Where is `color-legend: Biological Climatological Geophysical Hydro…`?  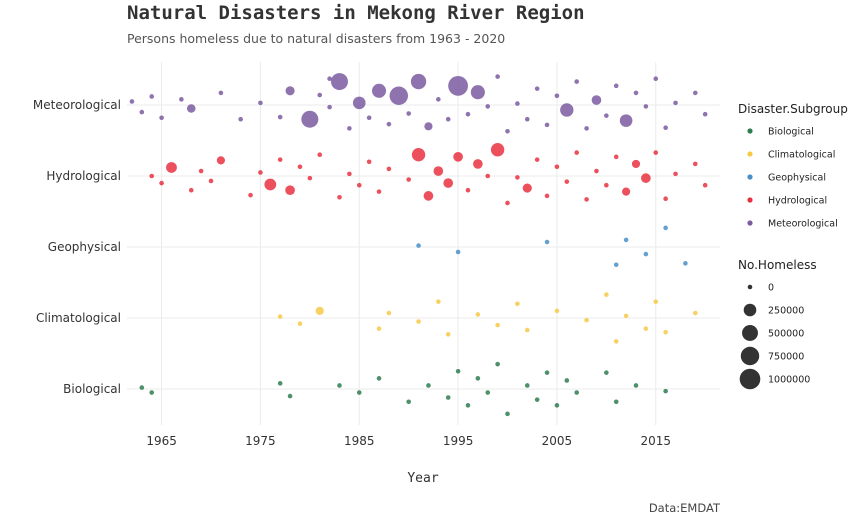
color-legend: Biological Climatological Geophysical Hydro… is located at coordinates (792, 178).